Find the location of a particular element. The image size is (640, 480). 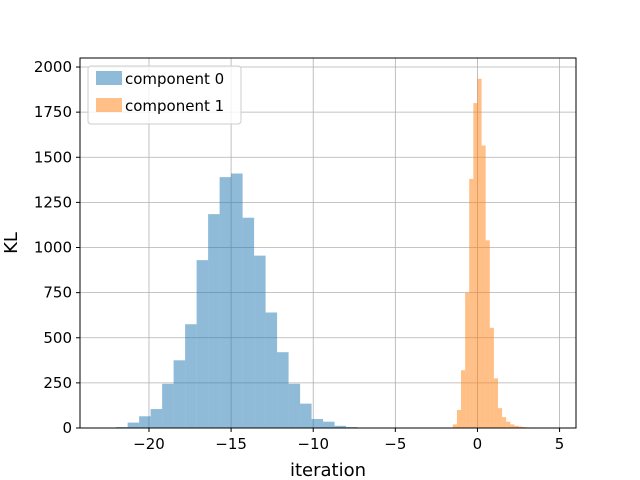

x-tick-label: 0 is located at coordinates (478, 444).